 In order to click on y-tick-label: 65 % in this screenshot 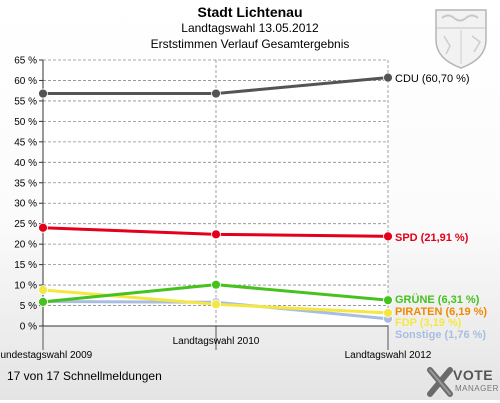, I will do `click(25, 61)`.